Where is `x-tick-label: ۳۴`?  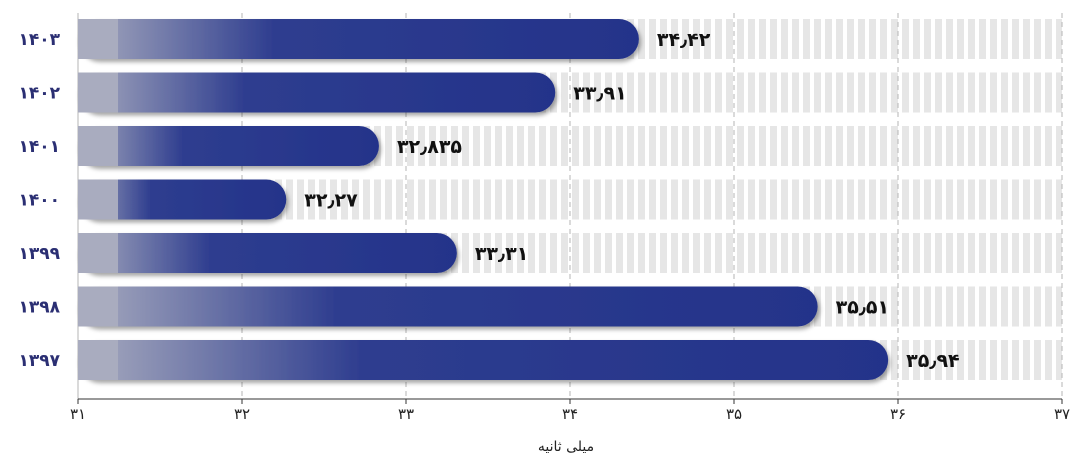
x-tick-label: ۳۴ is located at coordinates (570, 414).